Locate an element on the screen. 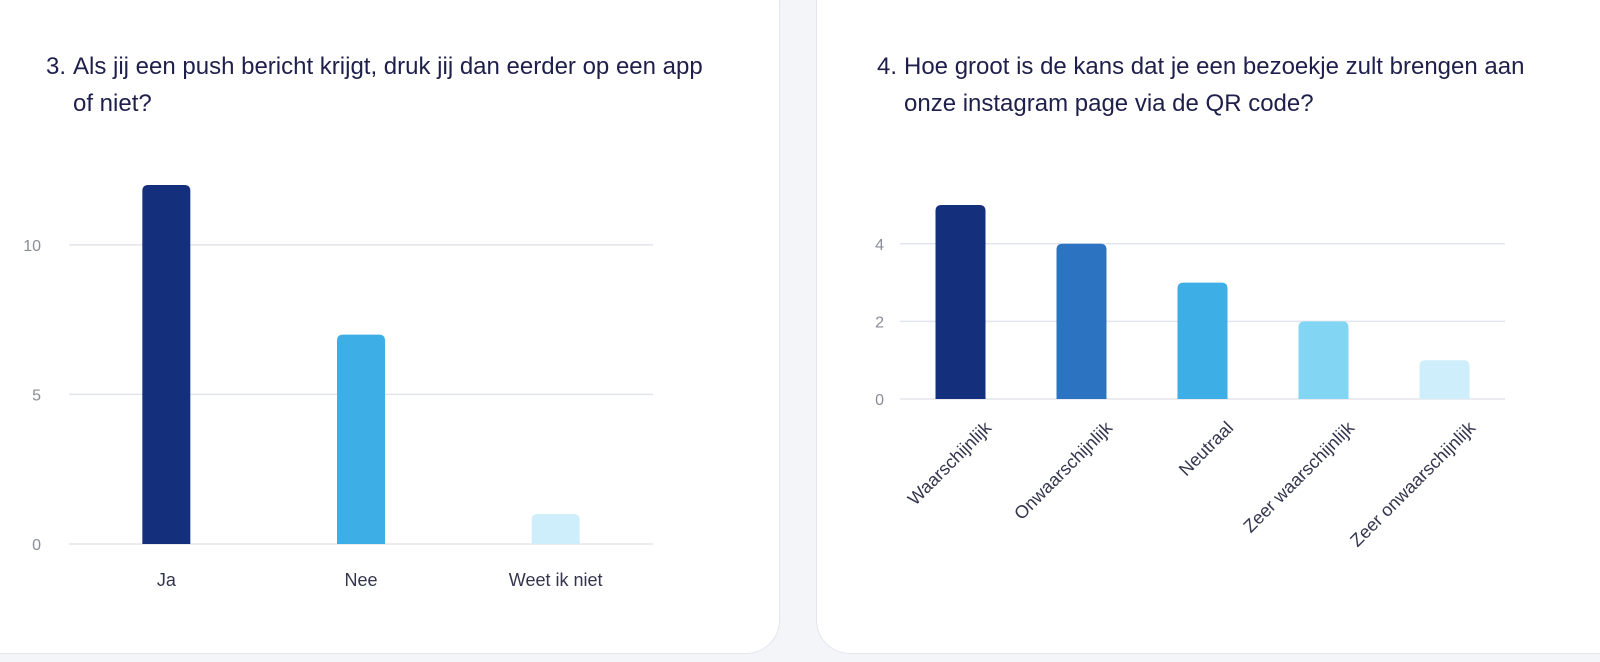 The height and width of the screenshot is (662, 1600). y-tick-label: 10 is located at coordinates (32, 246).